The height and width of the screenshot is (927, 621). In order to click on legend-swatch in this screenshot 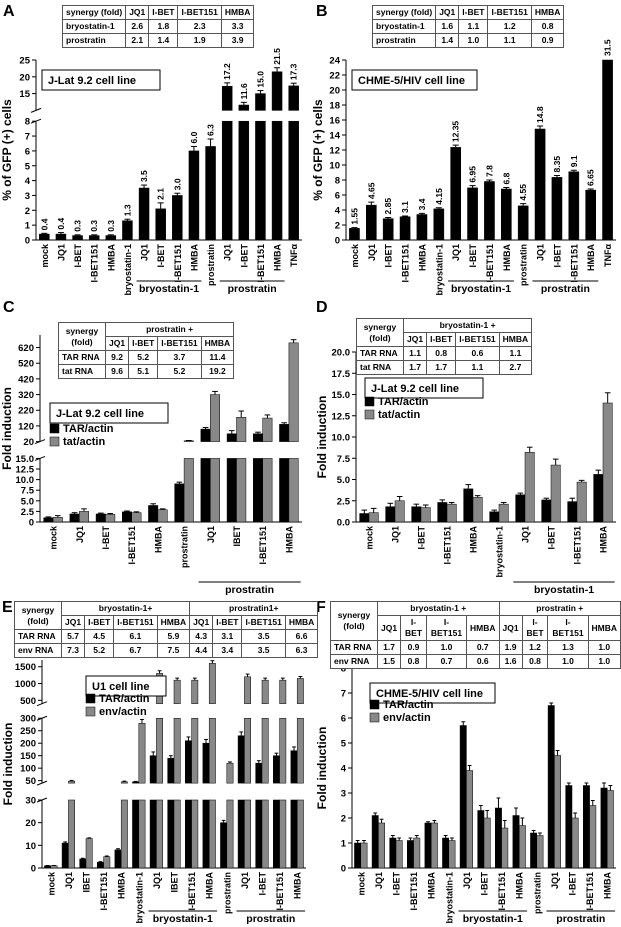, I will do `click(54, 441)`.